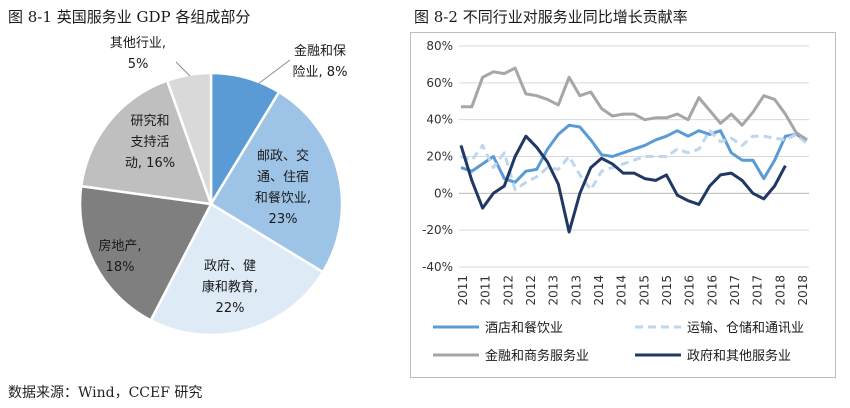  I want to click on data-source-note: 数据来源：Wind，CCEF 研究, so click(105, 393).